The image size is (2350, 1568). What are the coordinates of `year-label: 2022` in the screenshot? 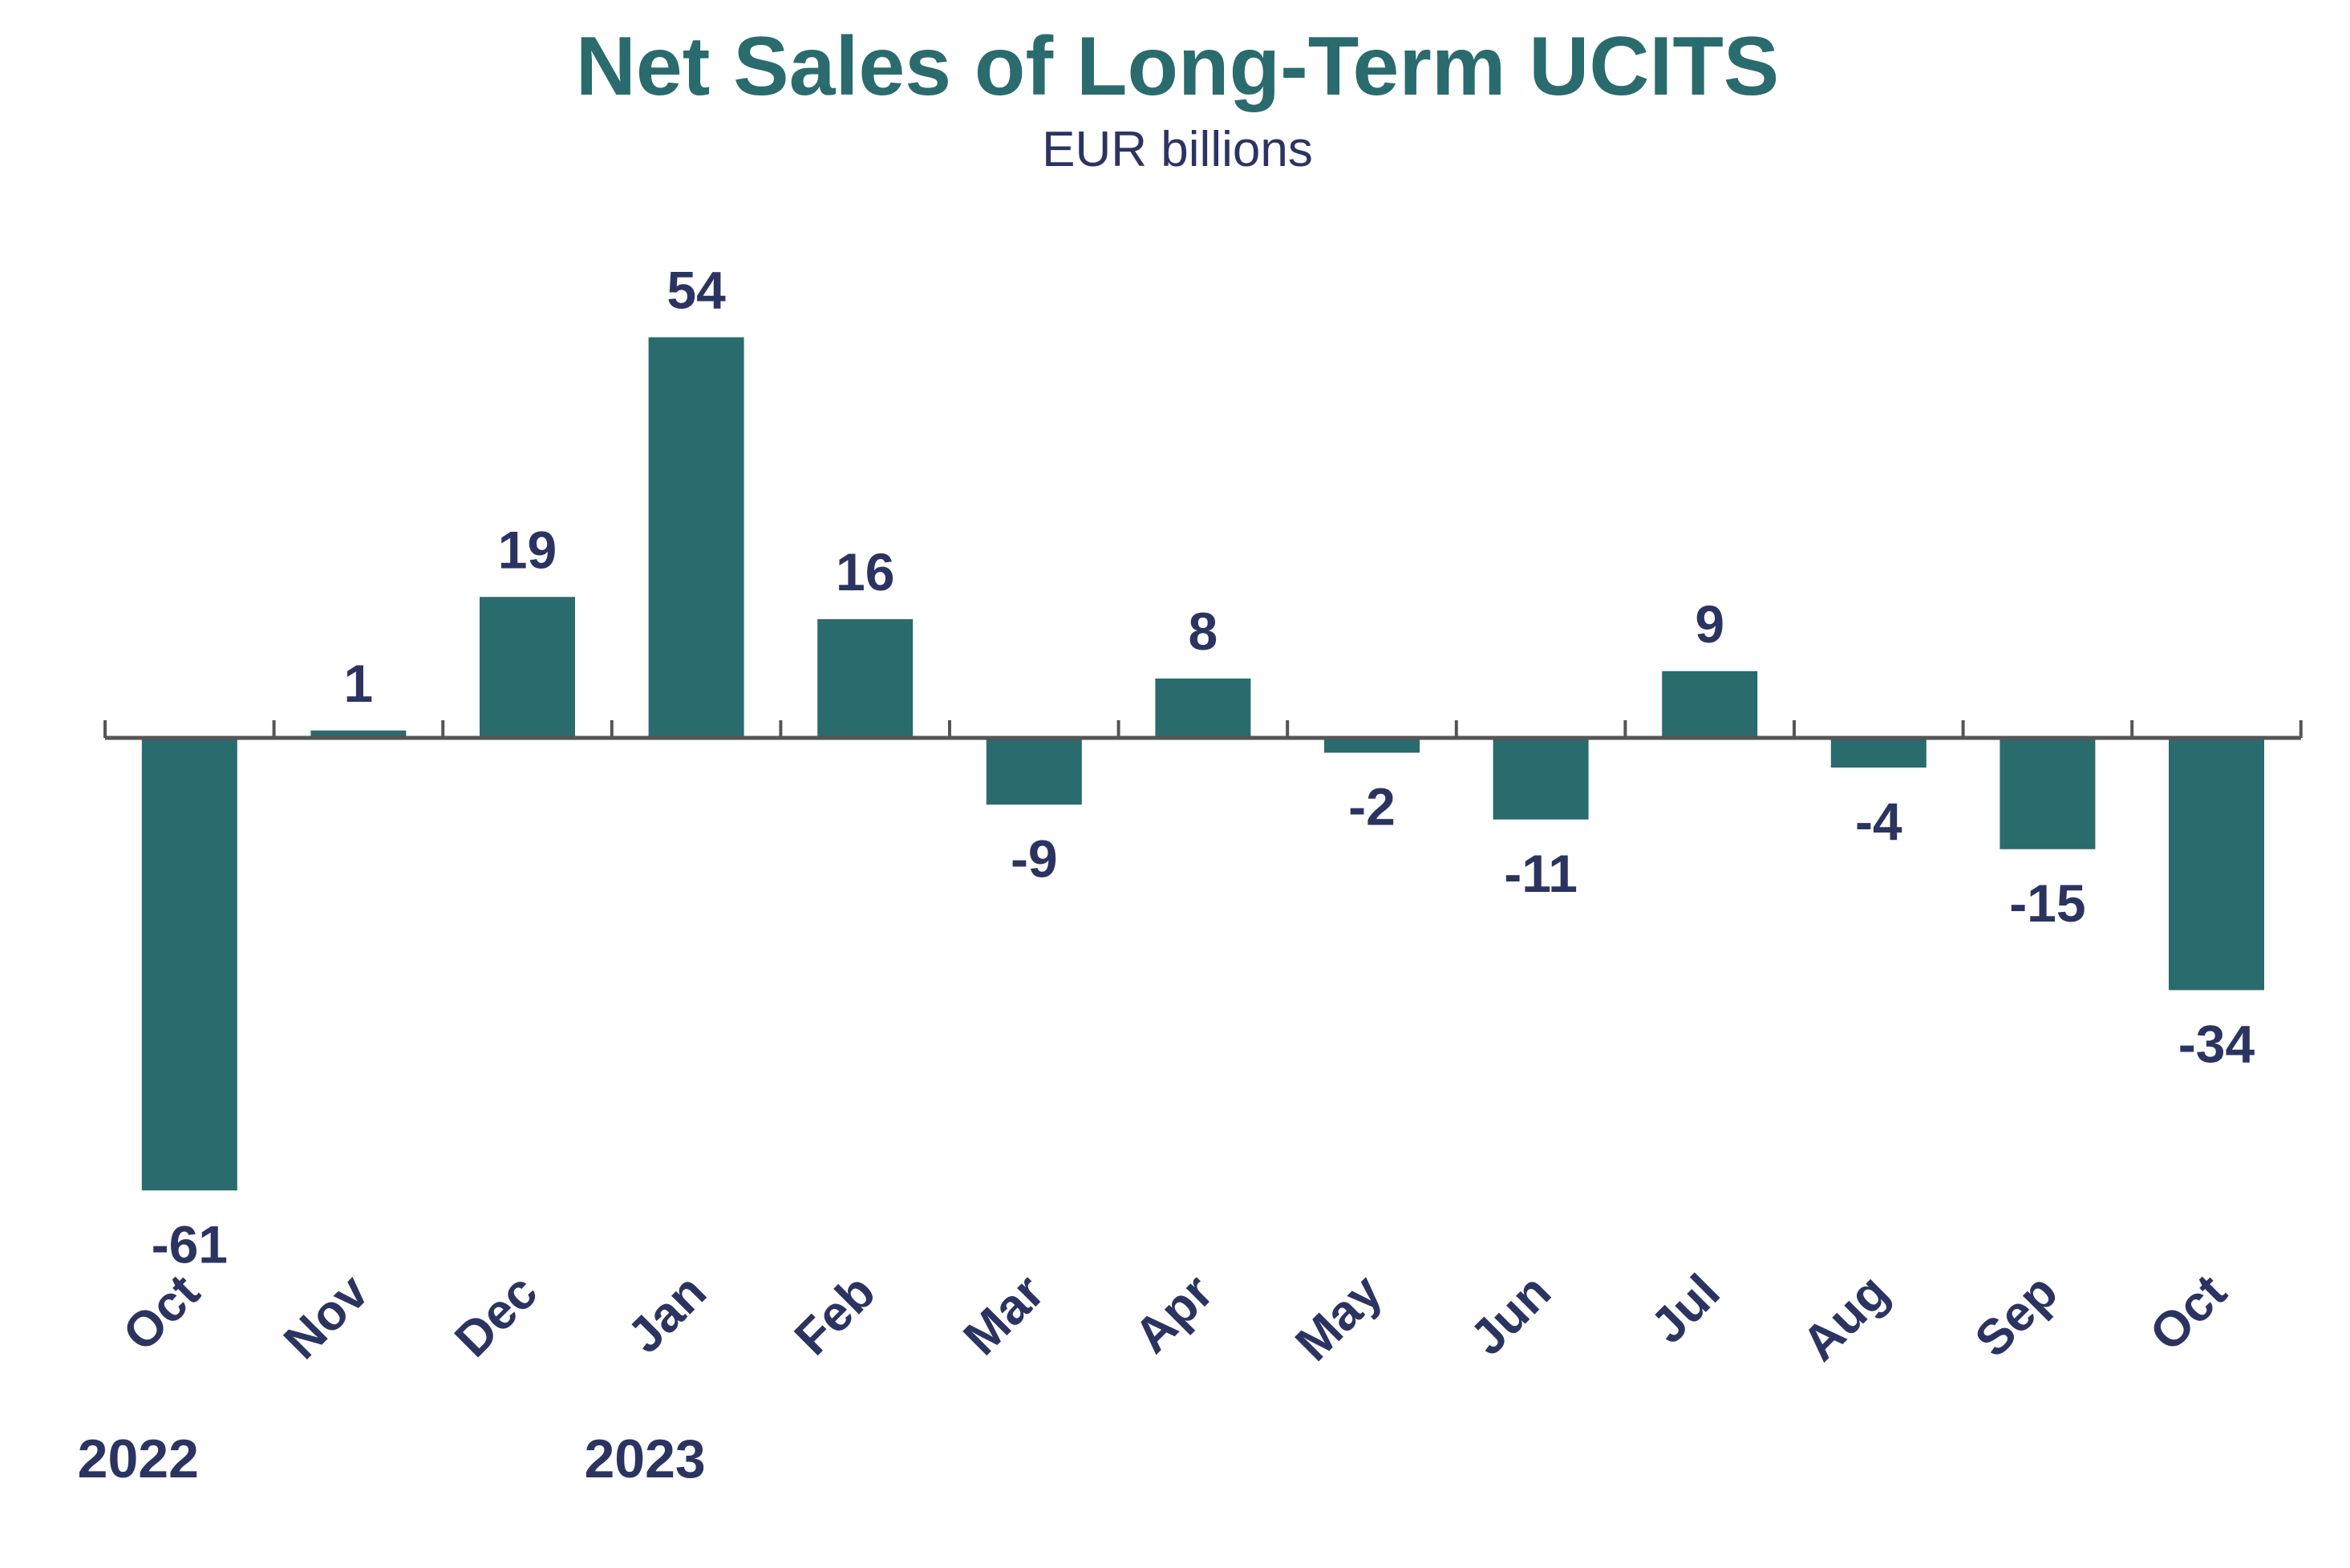 It's located at (138, 1459).